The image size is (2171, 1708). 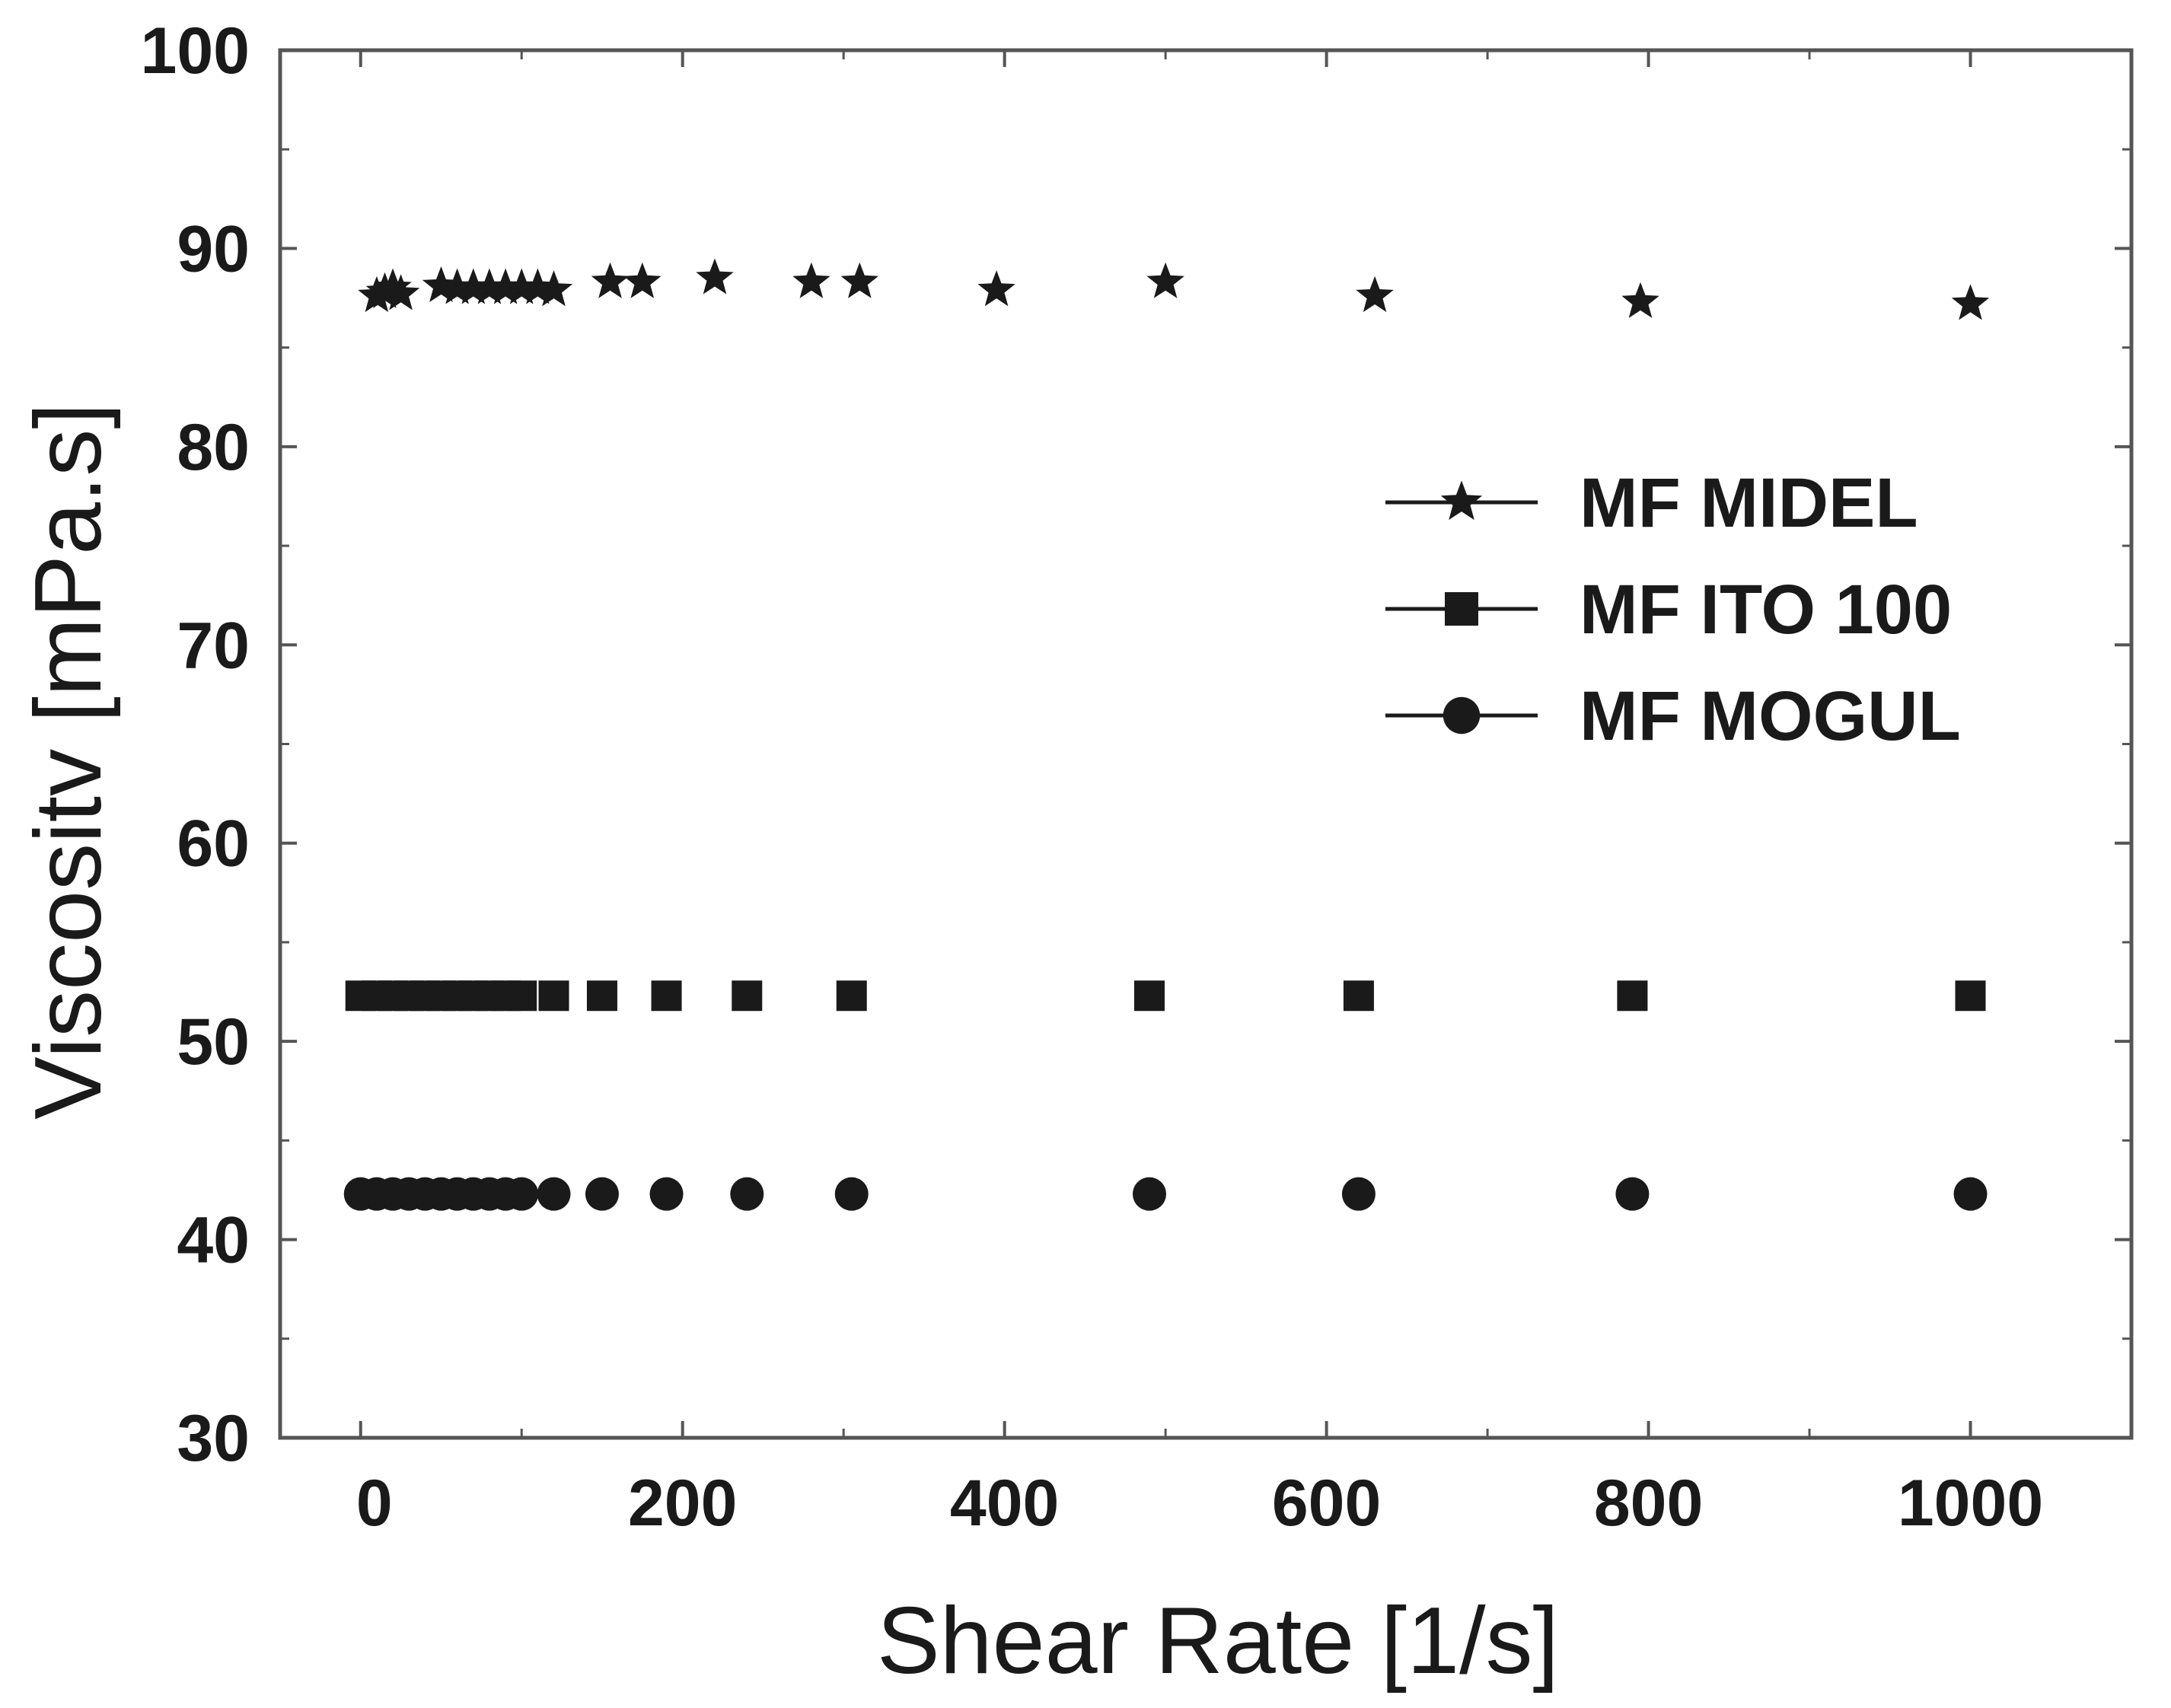 What do you see at coordinates (213, 1438) in the screenshot?
I see `y-tick-label: 30` at bounding box center [213, 1438].